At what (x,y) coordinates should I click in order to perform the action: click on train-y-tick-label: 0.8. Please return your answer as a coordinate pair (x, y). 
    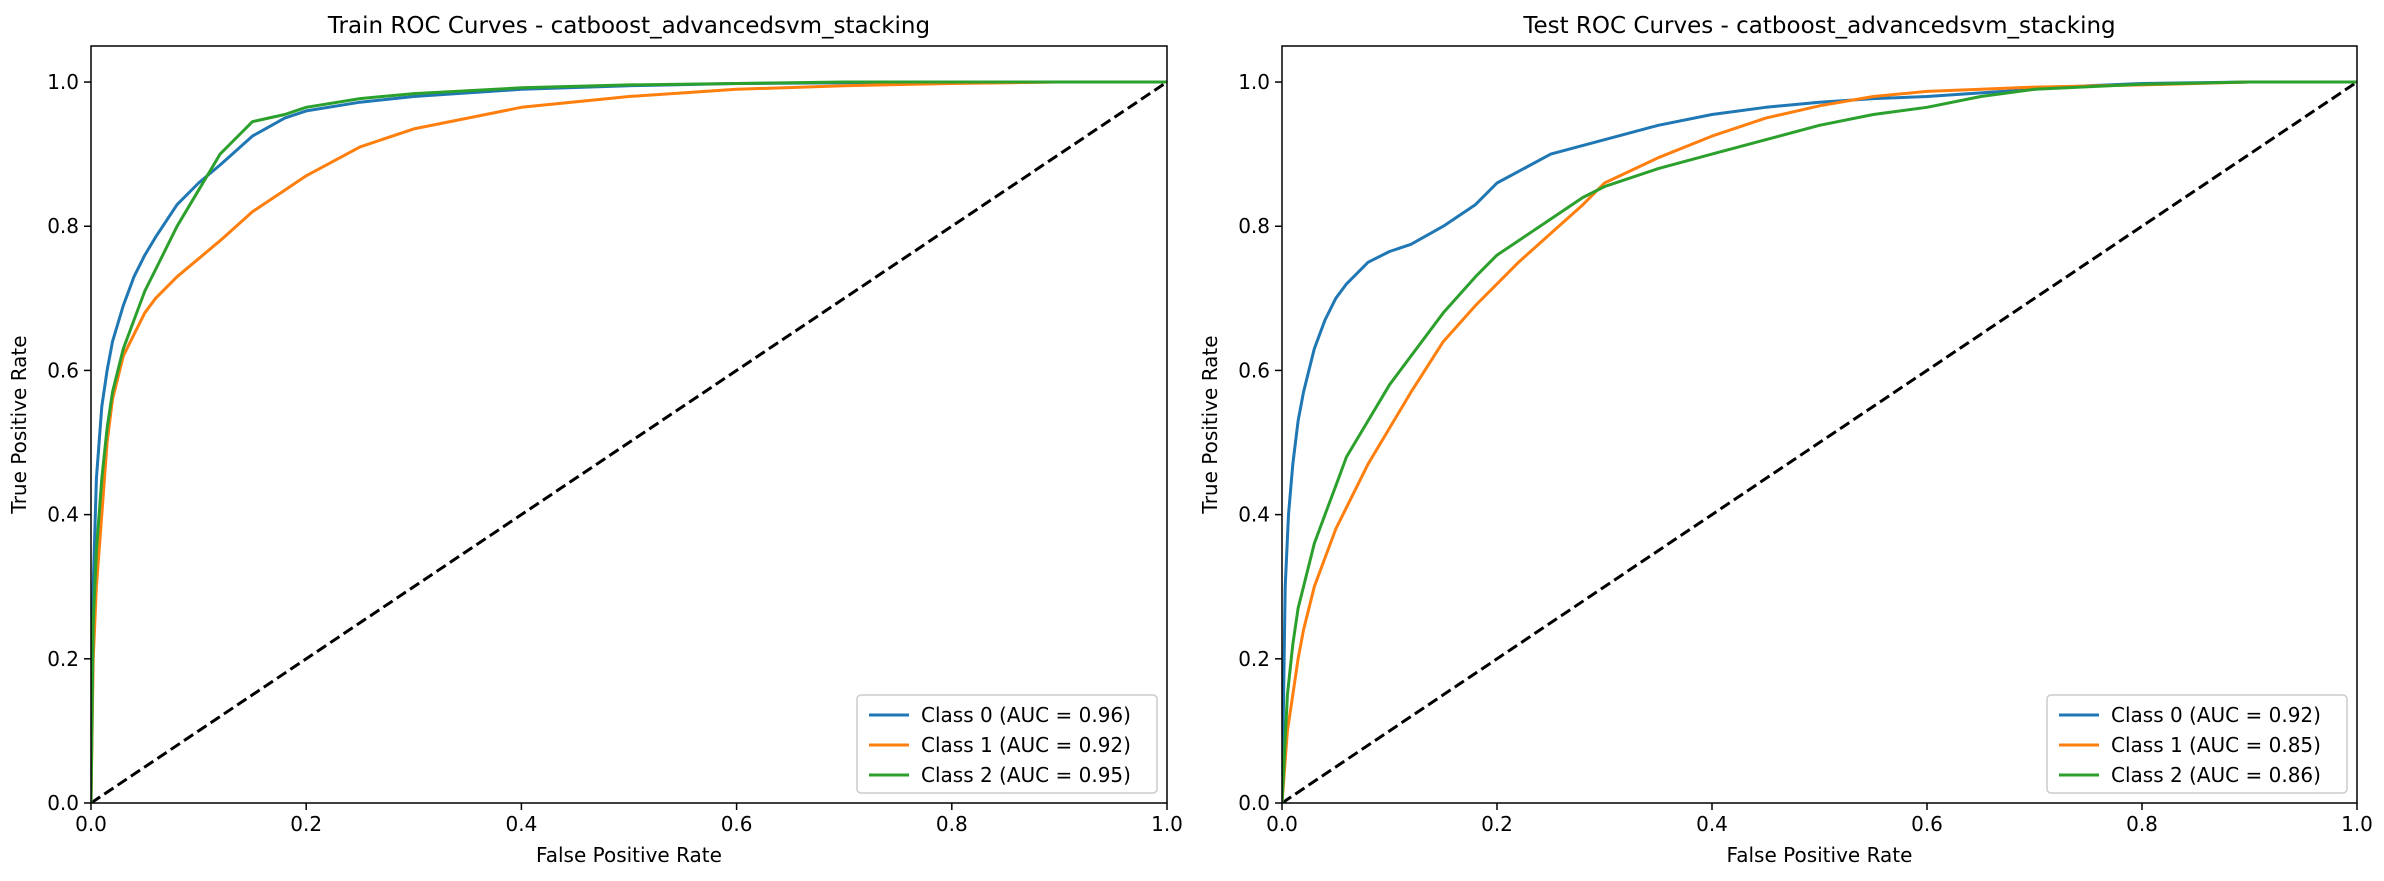
    Looking at the image, I should click on (63, 226).